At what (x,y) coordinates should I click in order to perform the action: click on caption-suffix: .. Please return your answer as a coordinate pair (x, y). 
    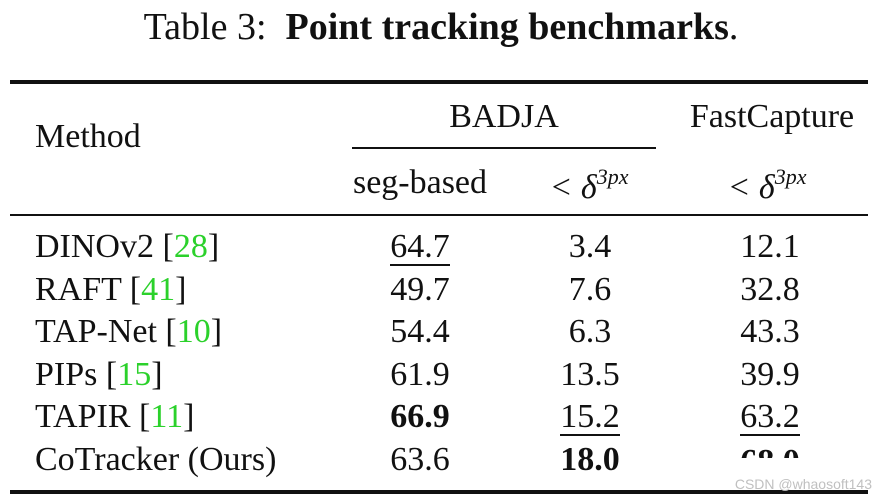
    Looking at the image, I should click on (733, 27).